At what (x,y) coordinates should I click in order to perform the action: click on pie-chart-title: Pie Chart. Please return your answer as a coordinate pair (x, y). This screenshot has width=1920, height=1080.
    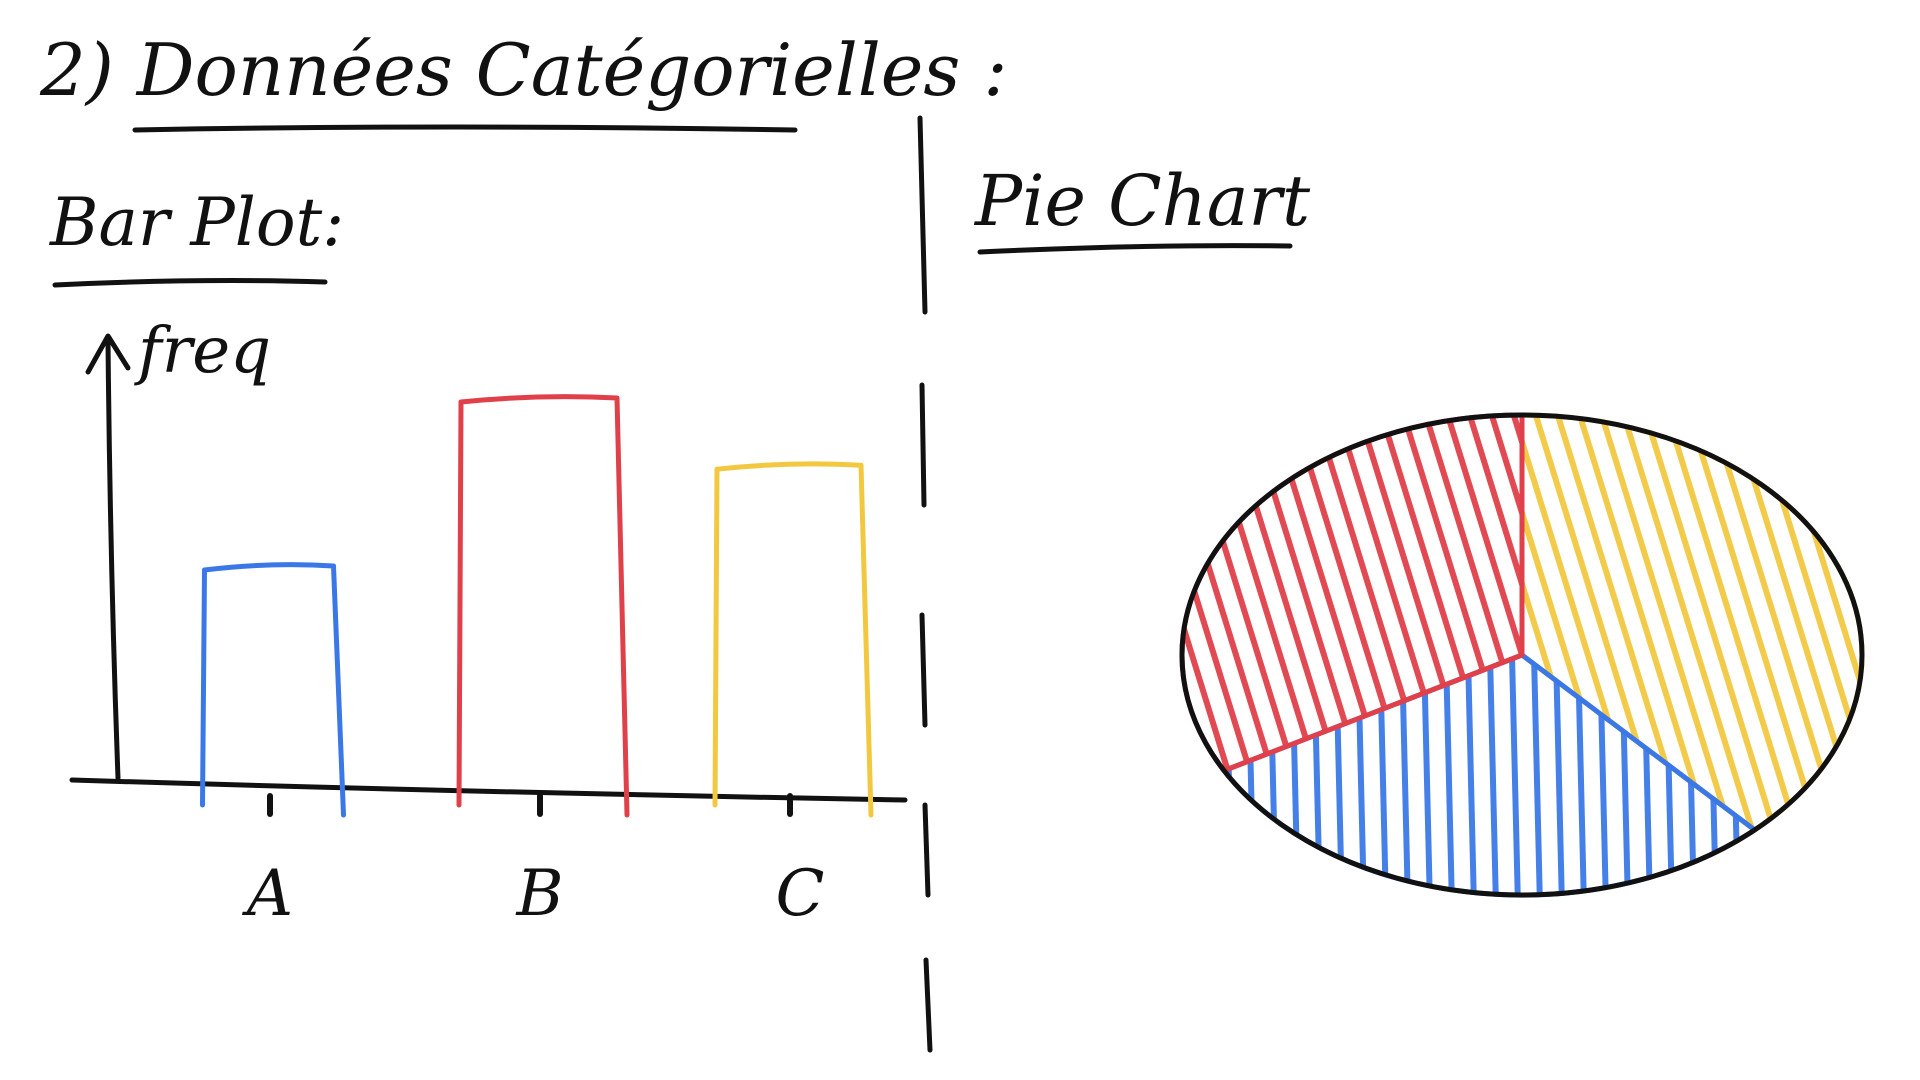
    Looking at the image, I should click on (1142, 201).